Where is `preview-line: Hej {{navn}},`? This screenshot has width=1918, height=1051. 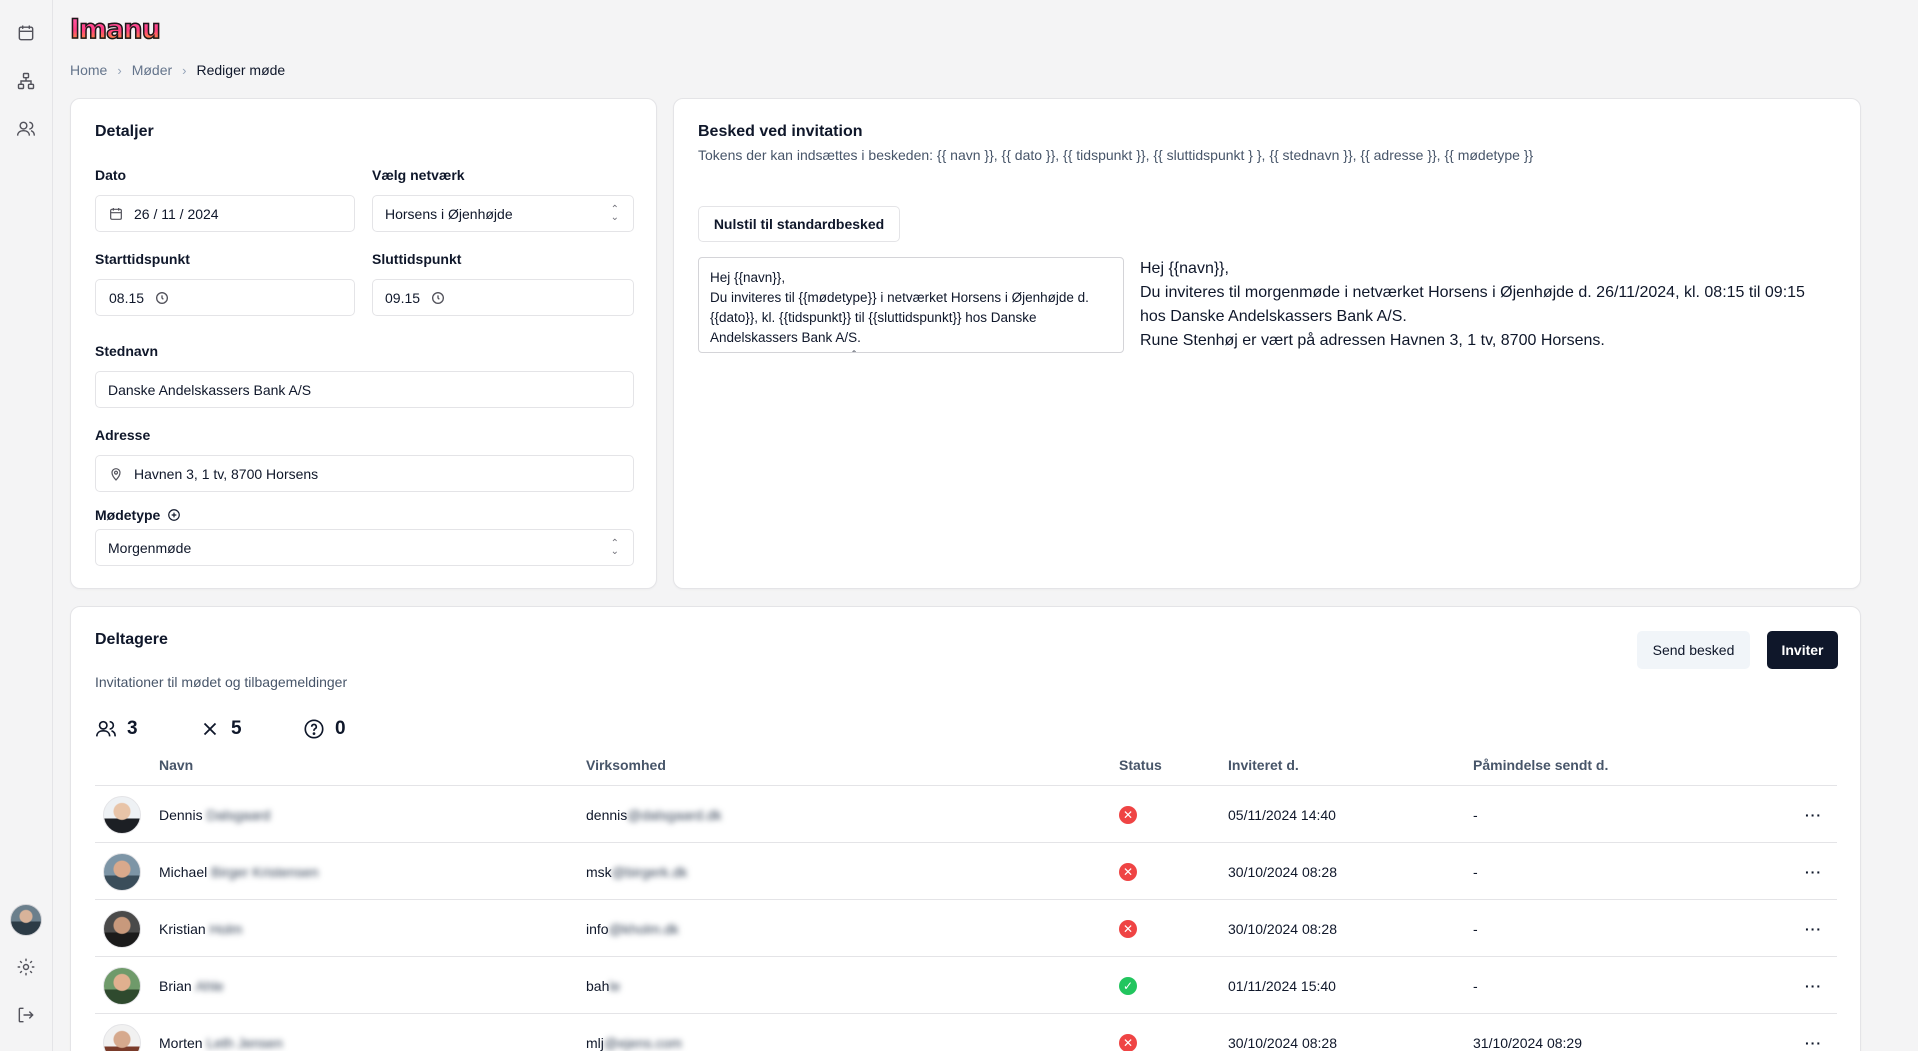 preview-line: Hej {{navn}}, is located at coordinates (1184, 268).